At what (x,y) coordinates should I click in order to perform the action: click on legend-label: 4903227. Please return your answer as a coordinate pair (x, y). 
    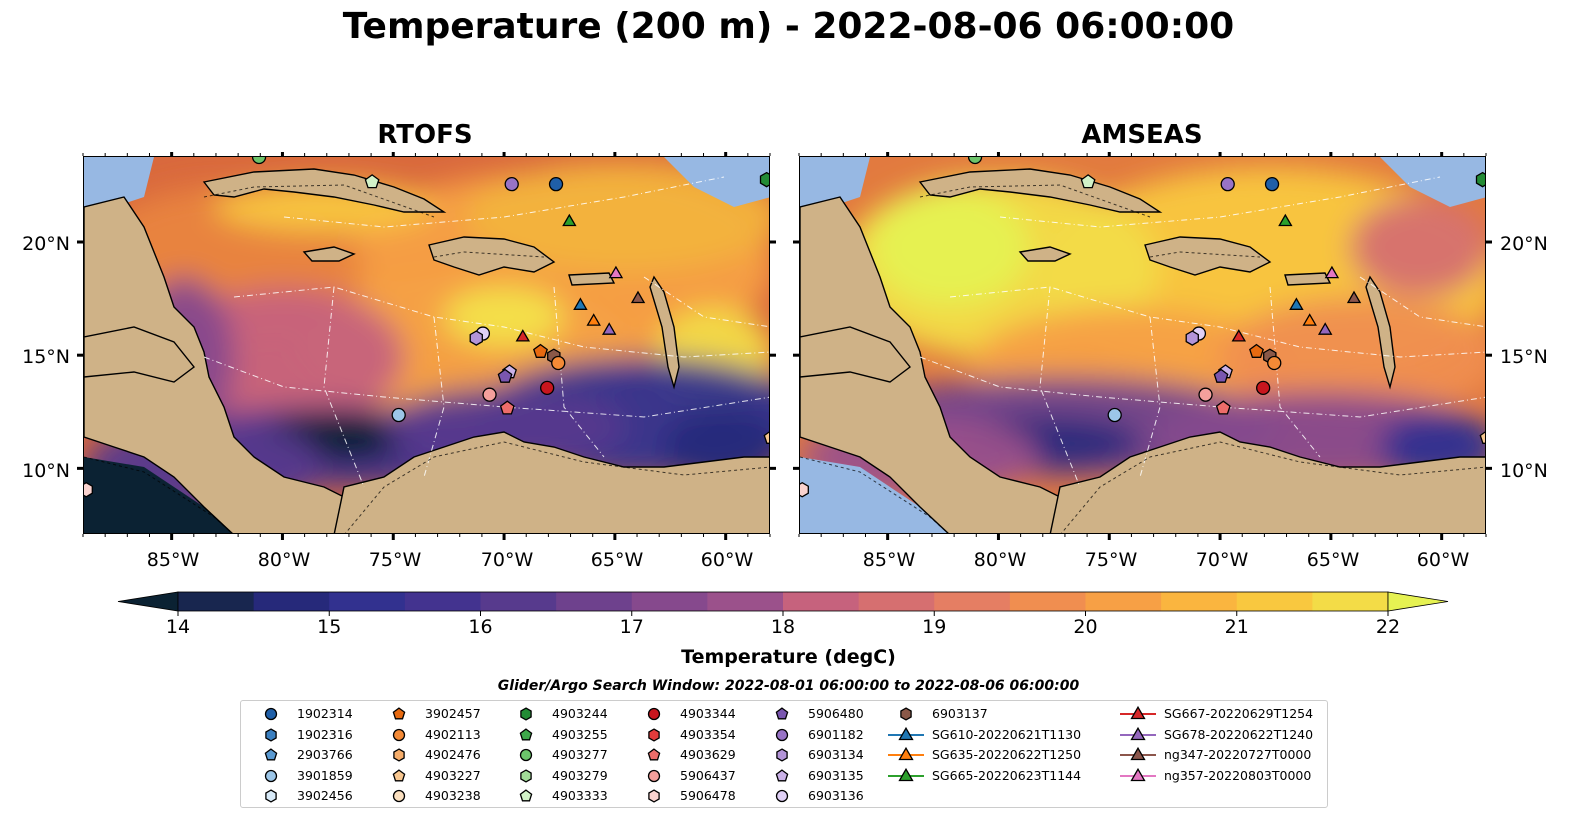
    Looking at the image, I should click on (453, 775).